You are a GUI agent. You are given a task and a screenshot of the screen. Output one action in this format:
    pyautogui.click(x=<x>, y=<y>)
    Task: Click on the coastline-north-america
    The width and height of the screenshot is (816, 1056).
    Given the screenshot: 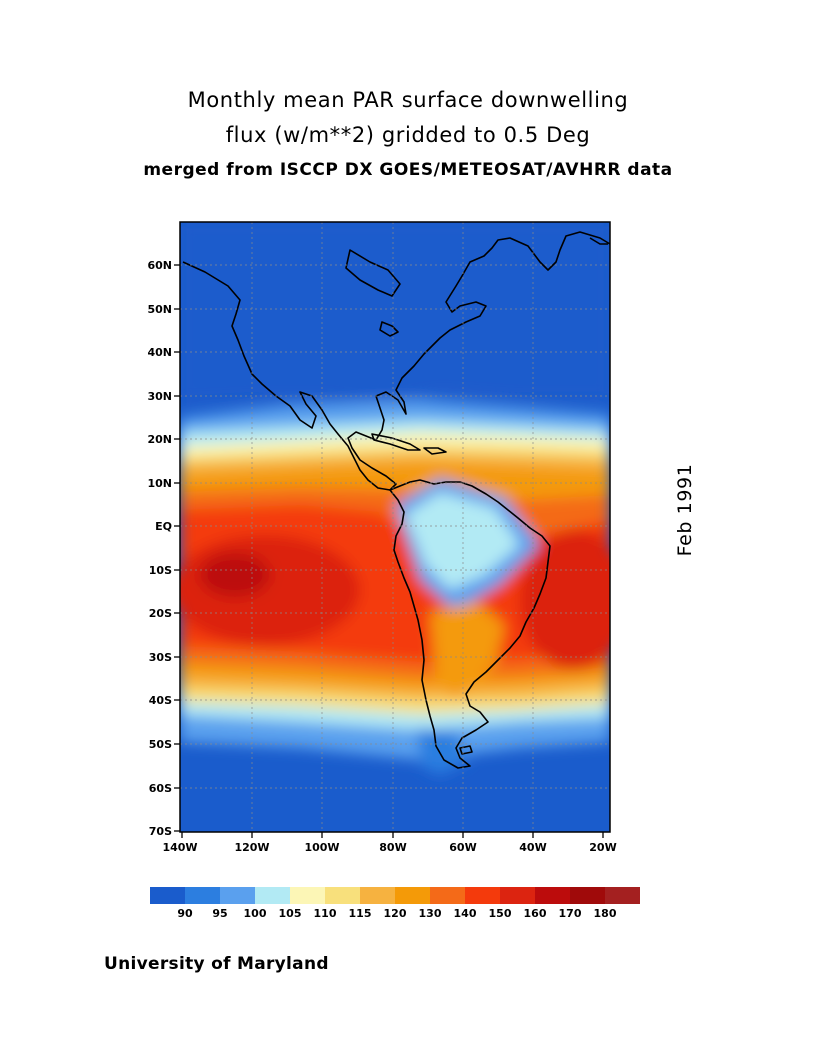 What is the action you would take?
    pyautogui.click(x=396, y=361)
    